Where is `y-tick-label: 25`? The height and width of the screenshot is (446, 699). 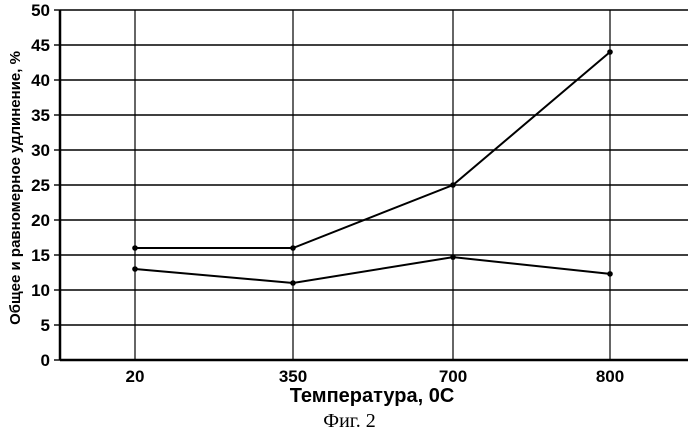 y-tick-label: 25 is located at coordinates (40, 185).